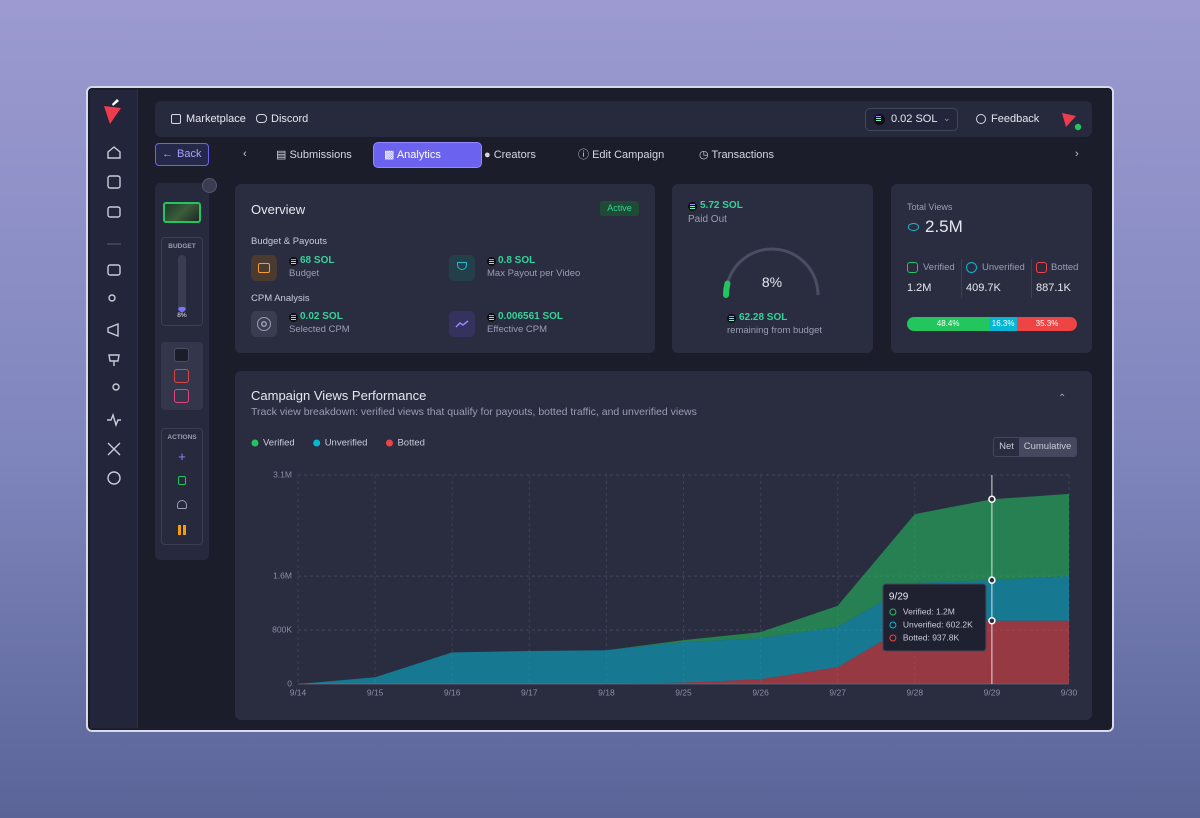 This screenshot has height=818, width=1200. Describe the element at coordinates (772, 271) in the screenshot. I see `gauge-track` at that location.